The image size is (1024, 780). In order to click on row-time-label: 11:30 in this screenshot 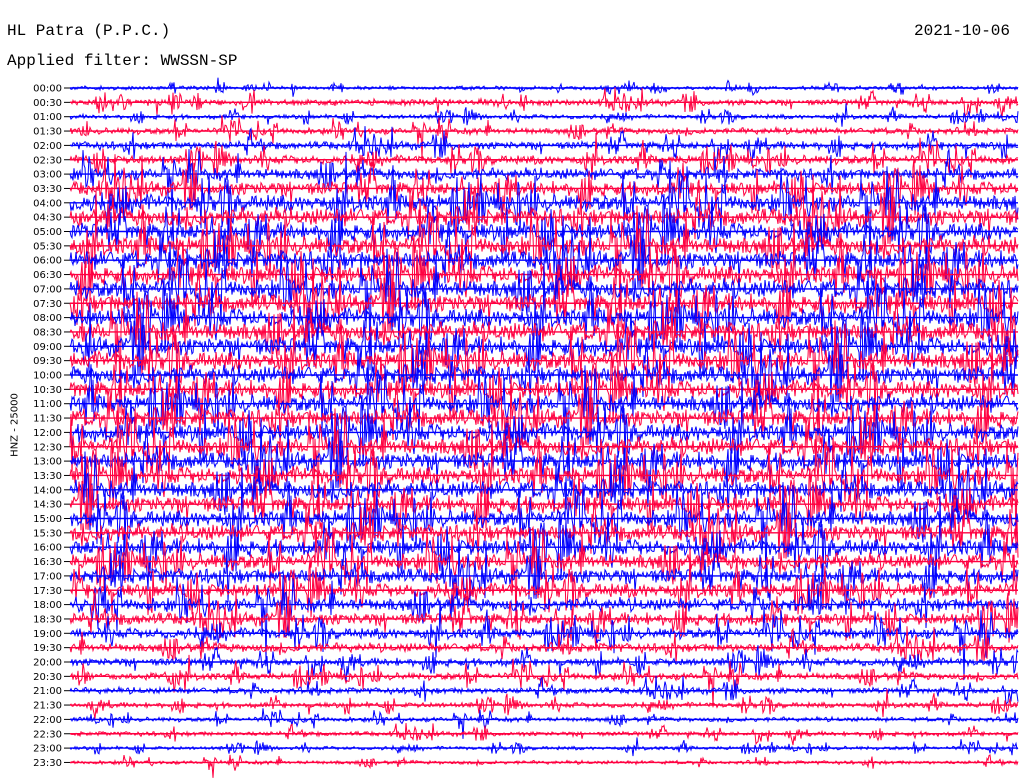, I will do `click(47, 419)`.